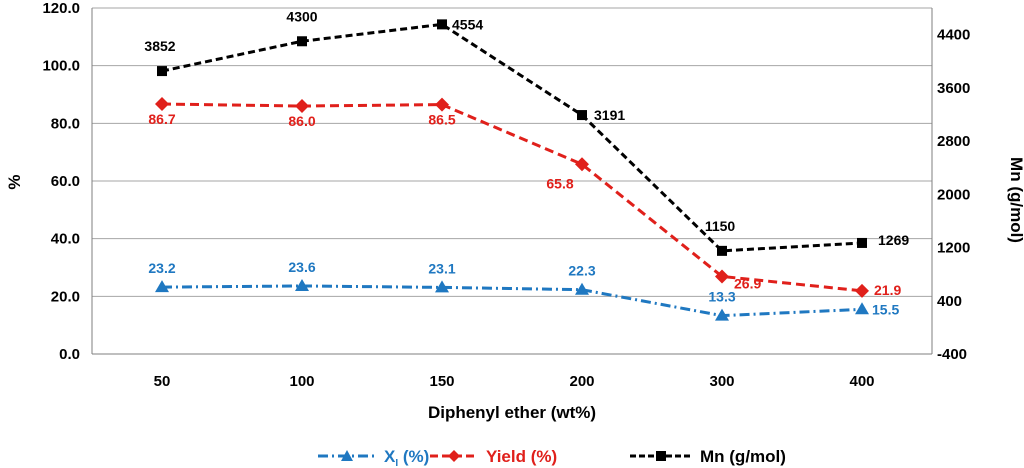  I want to click on data-label: 3852, so click(159, 46).